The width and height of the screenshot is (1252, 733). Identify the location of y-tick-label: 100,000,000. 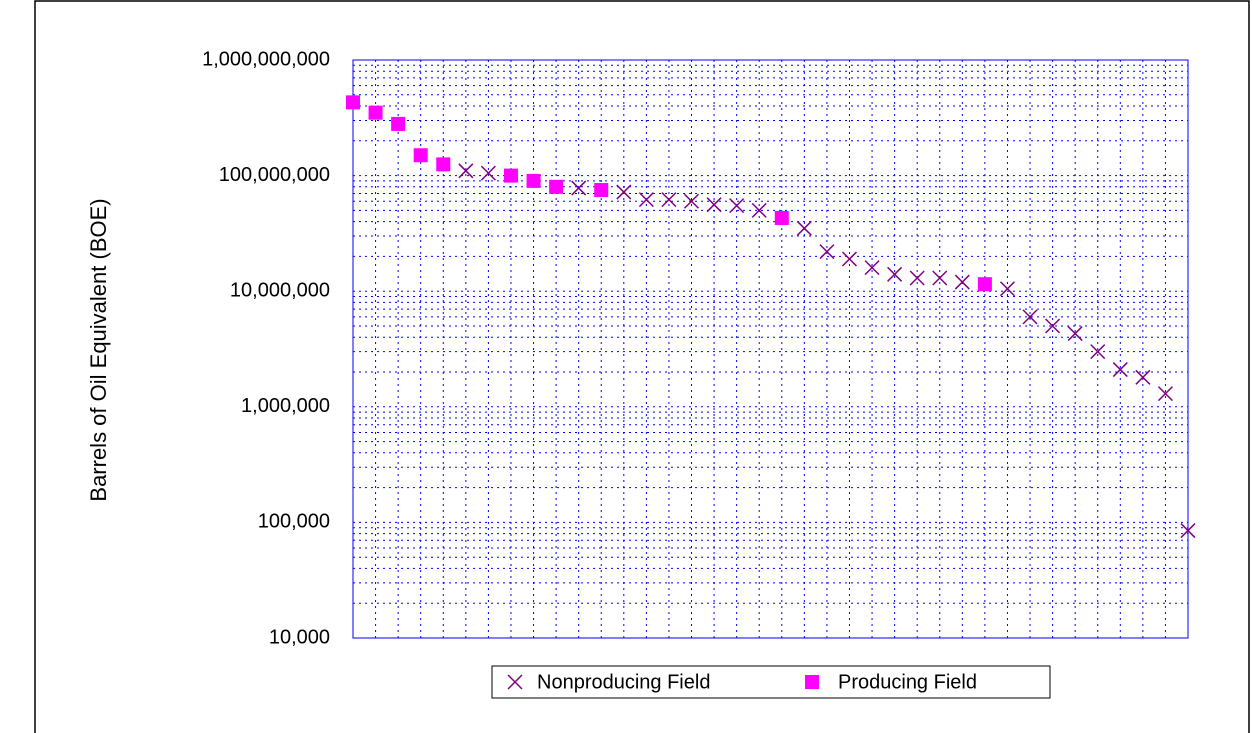
(274, 175).